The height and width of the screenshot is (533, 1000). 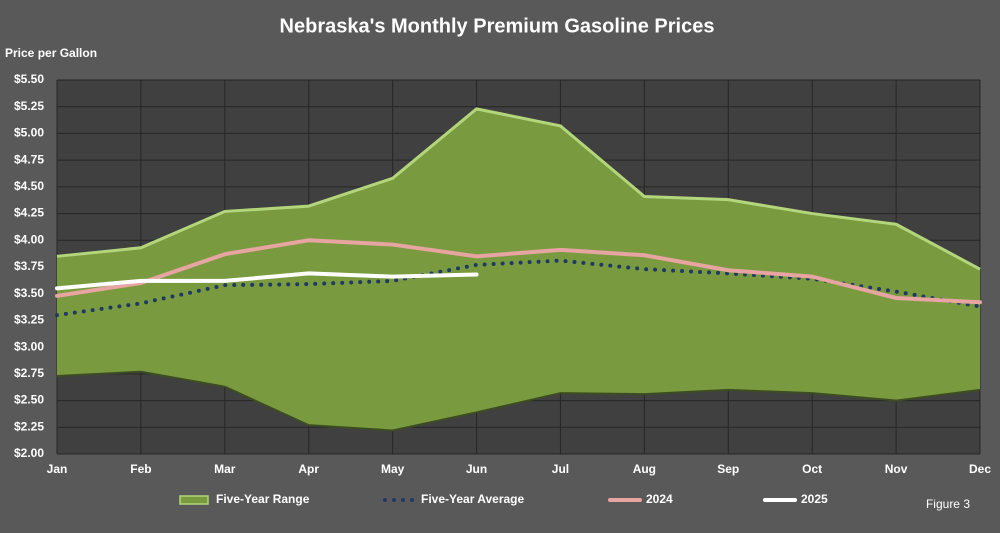 What do you see at coordinates (263, 499) in the screenshot?
I see `legend-label: Five-Year Range` at bounding box center [263, 499].